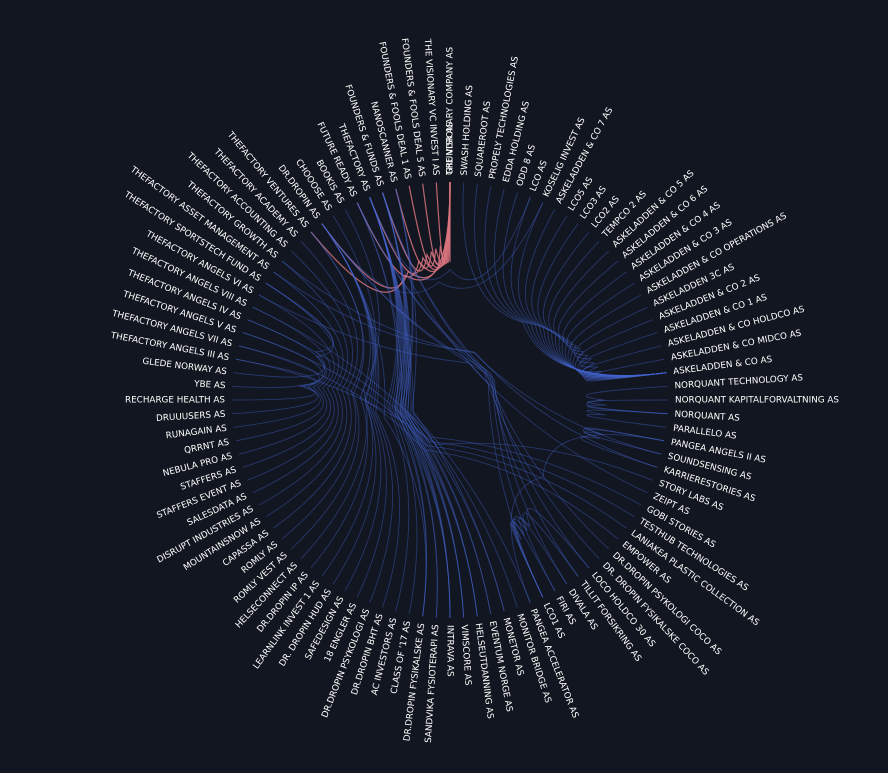 The width and height of the screenshot is (888, 773). I want to click on link-thefactory-angels-v-as-to-laniakea-plastic-collection-as, so click(434, 430).